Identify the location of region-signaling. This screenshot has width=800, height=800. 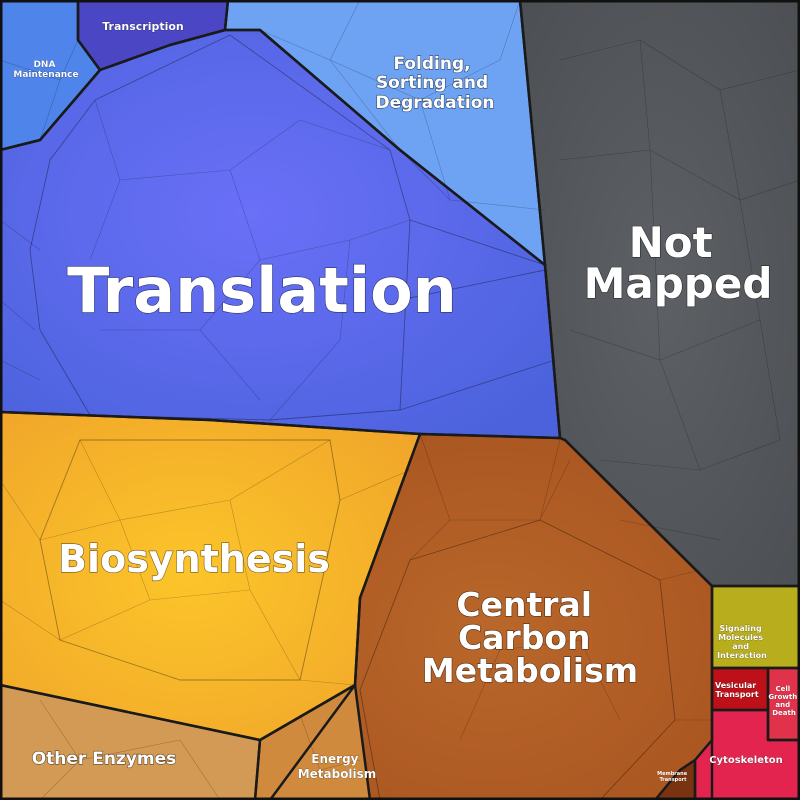
(756, 627).